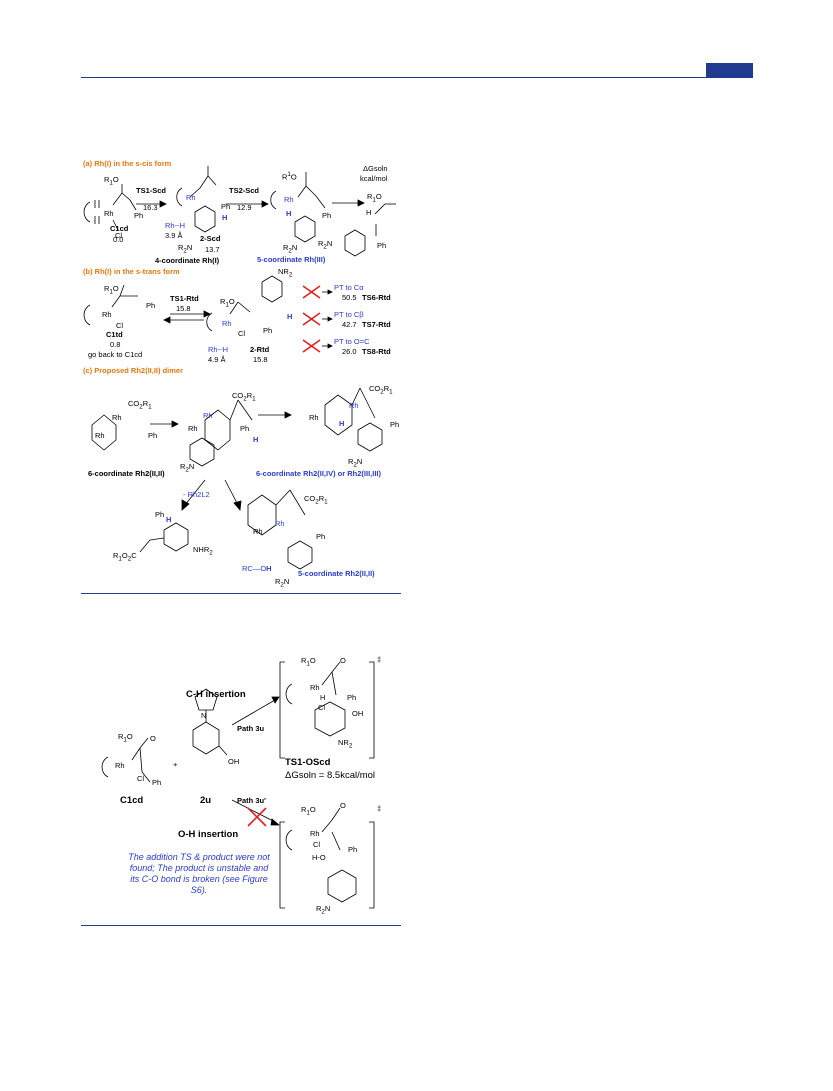 The image size is (833, 1091). Describe the element at coordinates (417, 77) in the screenshot. I see `header-rule` at that location.